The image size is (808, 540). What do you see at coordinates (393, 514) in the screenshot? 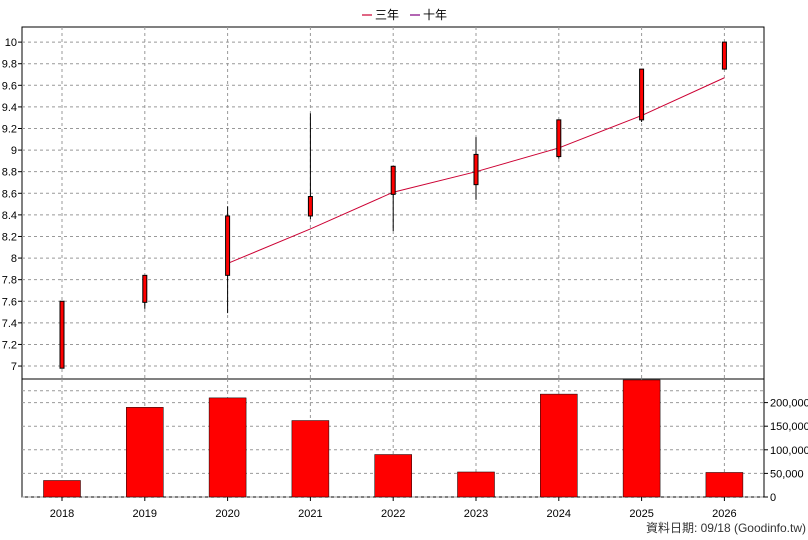
I see `x-tick-label: 2022` at bounding box center [393, 514].